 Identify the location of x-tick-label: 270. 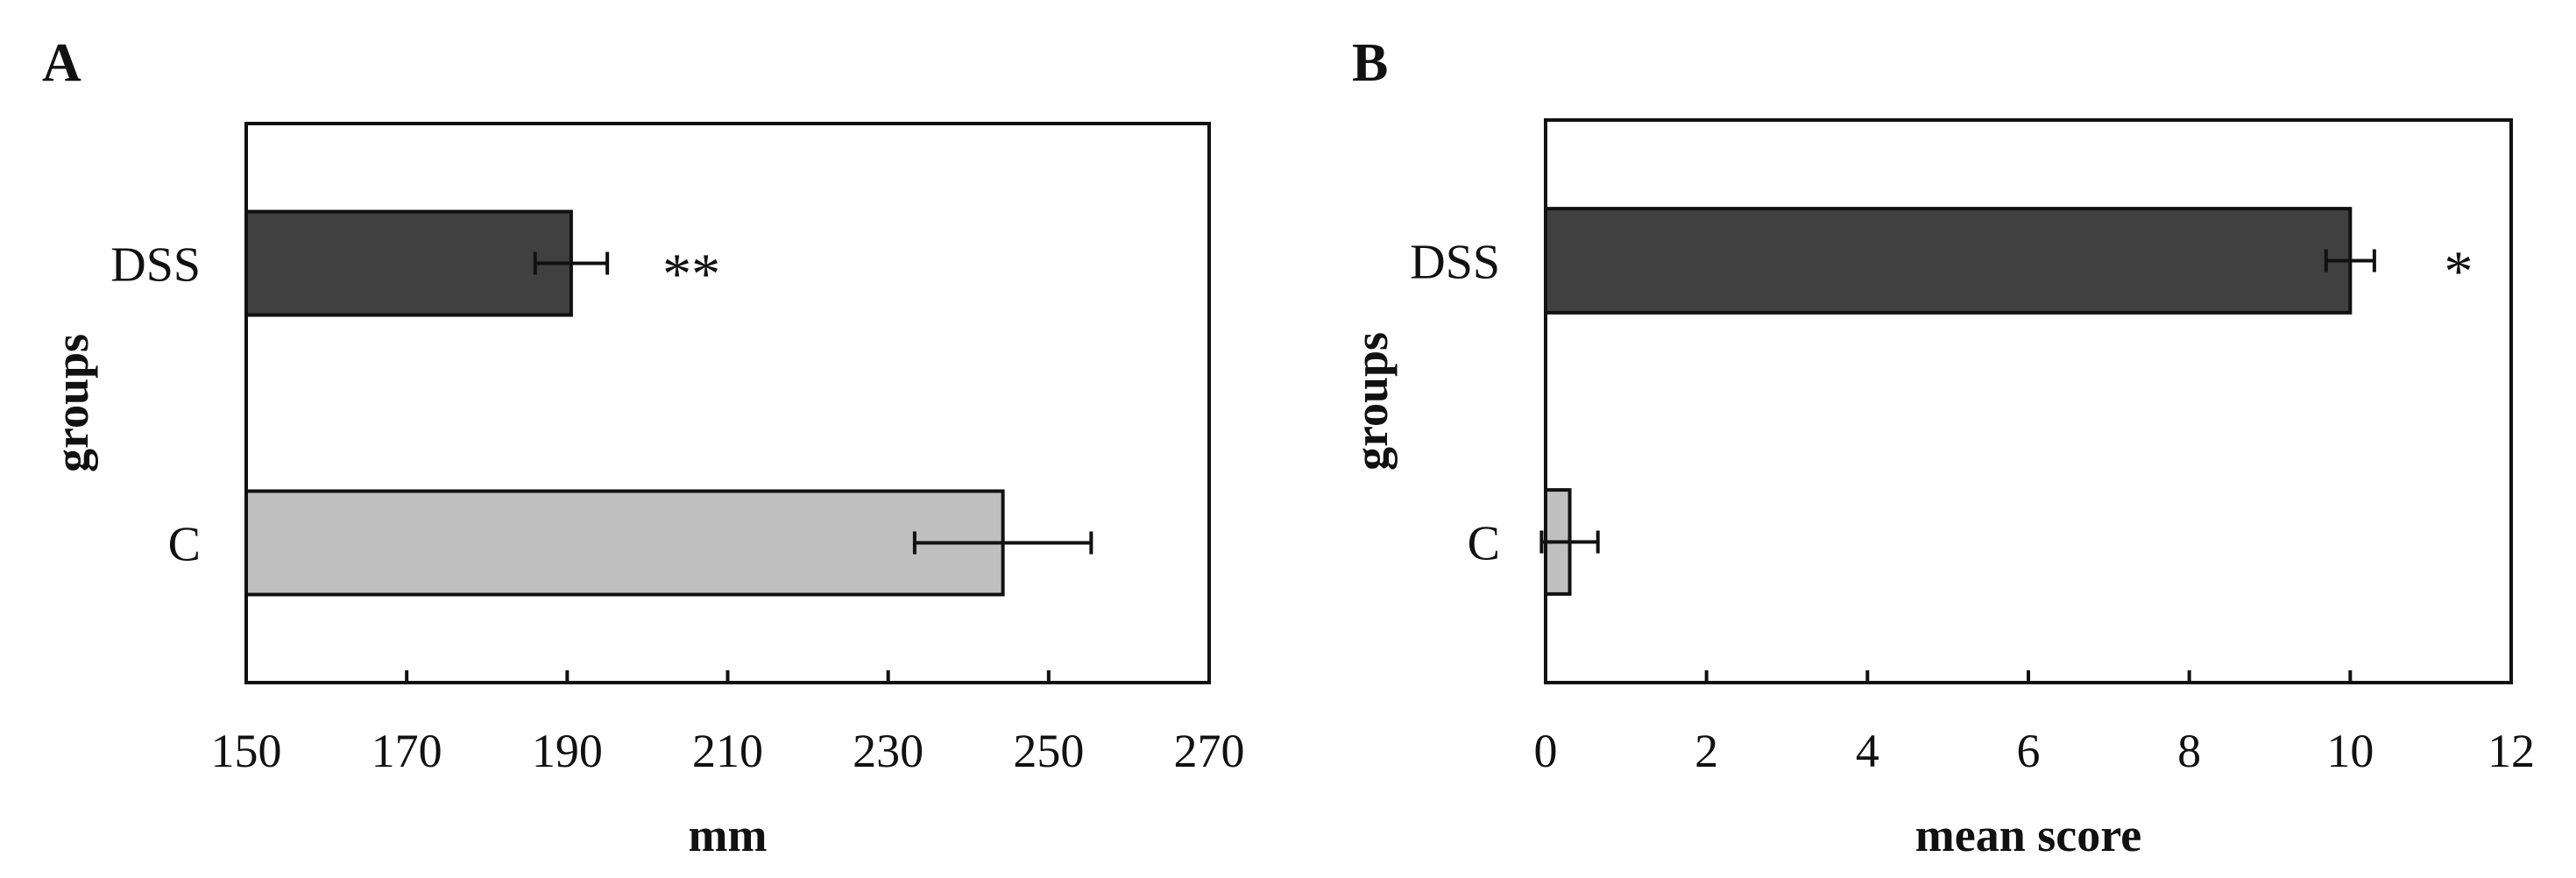
(1209, 751).